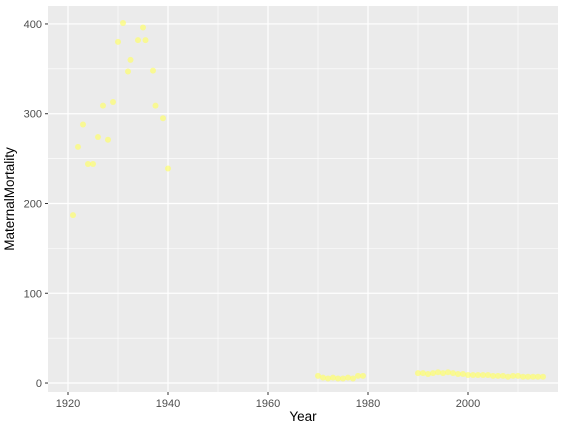  Describe the element at coordinates (9, 199) in the screenshot. I see `y-axis-title: MaternalMortality` at that location.